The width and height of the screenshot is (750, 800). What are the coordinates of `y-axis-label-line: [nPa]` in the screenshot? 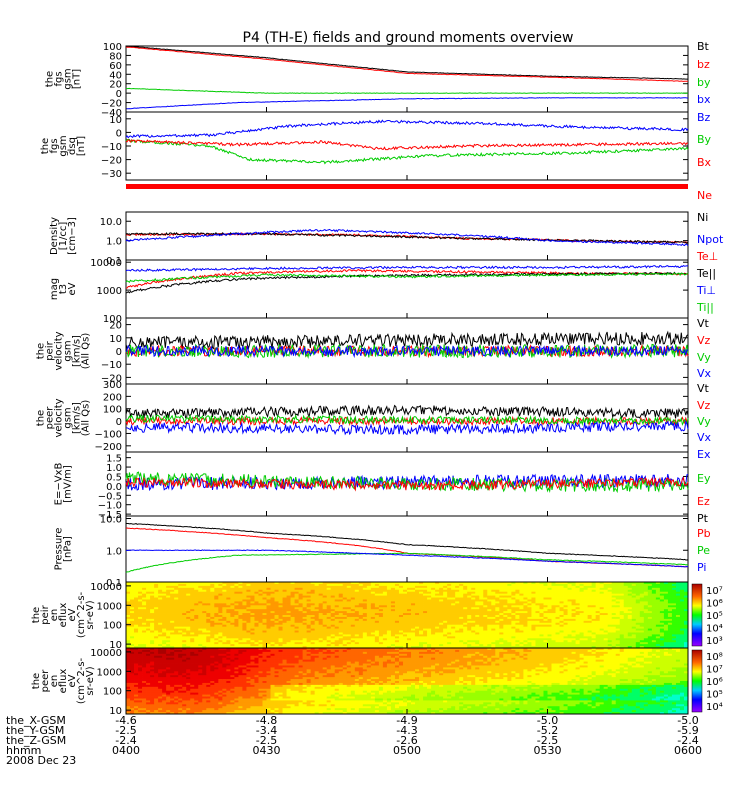 It's located at (68, 549).